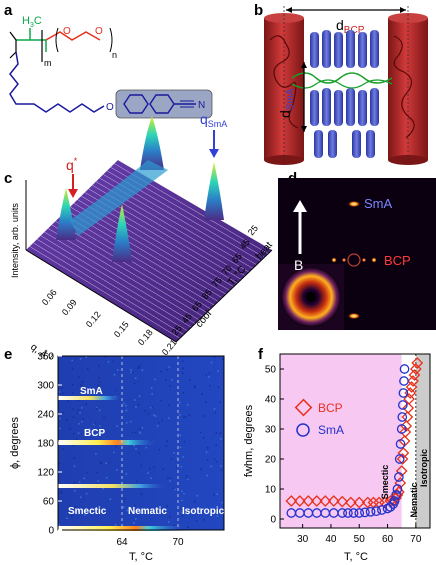  Describe the element at coordinates (274, 445) in the screenshot. I see `fwhm-y-ticks: 0 10 20 30 40 50` at that location.